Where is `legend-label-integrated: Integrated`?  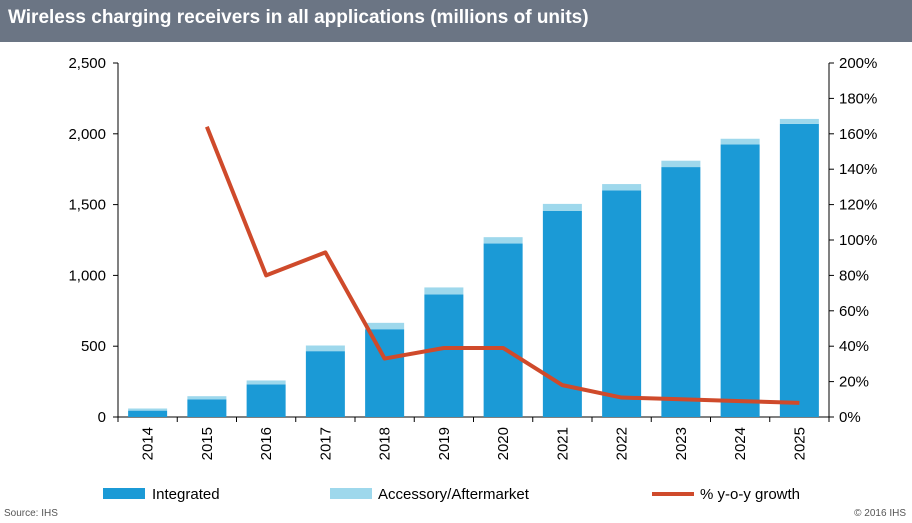 legend-label-integrated: Integrated is located at coordinates (186, 494).